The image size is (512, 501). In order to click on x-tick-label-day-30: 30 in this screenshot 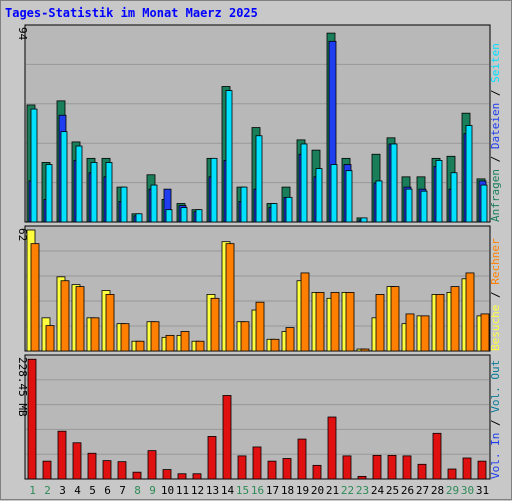, I will do `click(467, 490)`.